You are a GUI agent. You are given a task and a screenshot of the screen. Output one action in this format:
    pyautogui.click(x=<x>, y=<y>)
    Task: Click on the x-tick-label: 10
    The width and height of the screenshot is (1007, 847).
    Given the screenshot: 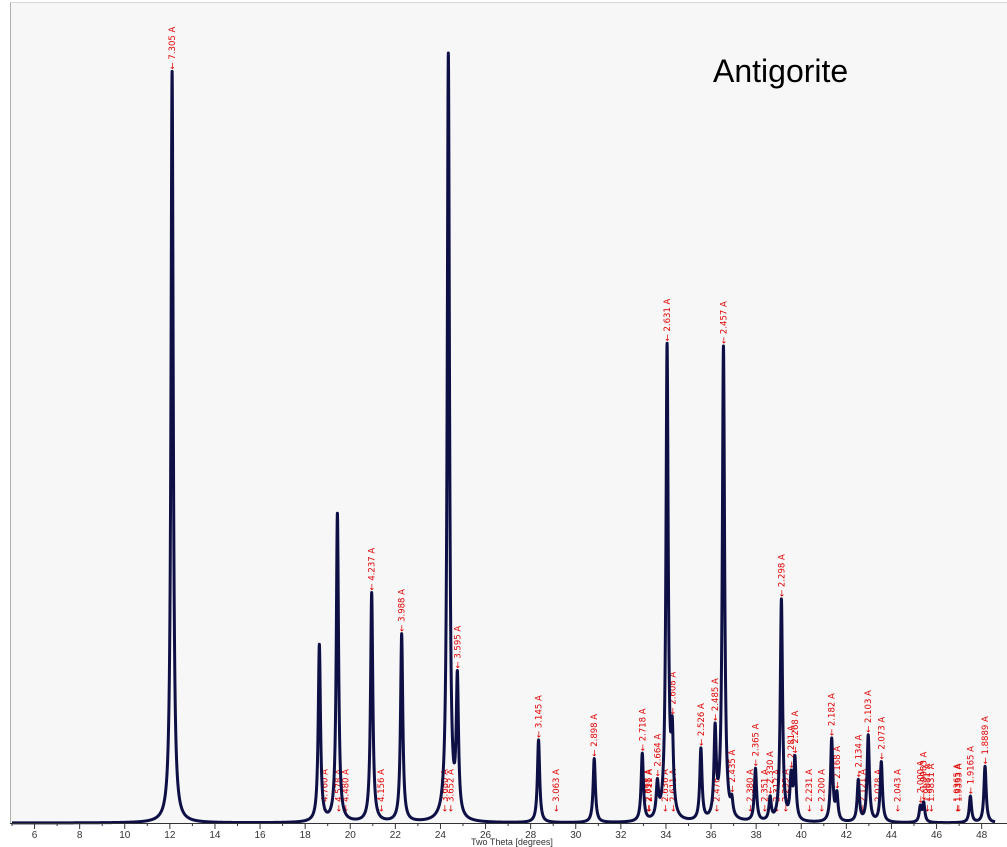 What is the action you would take?
    pyautogui.click(x=125, y=835)
    